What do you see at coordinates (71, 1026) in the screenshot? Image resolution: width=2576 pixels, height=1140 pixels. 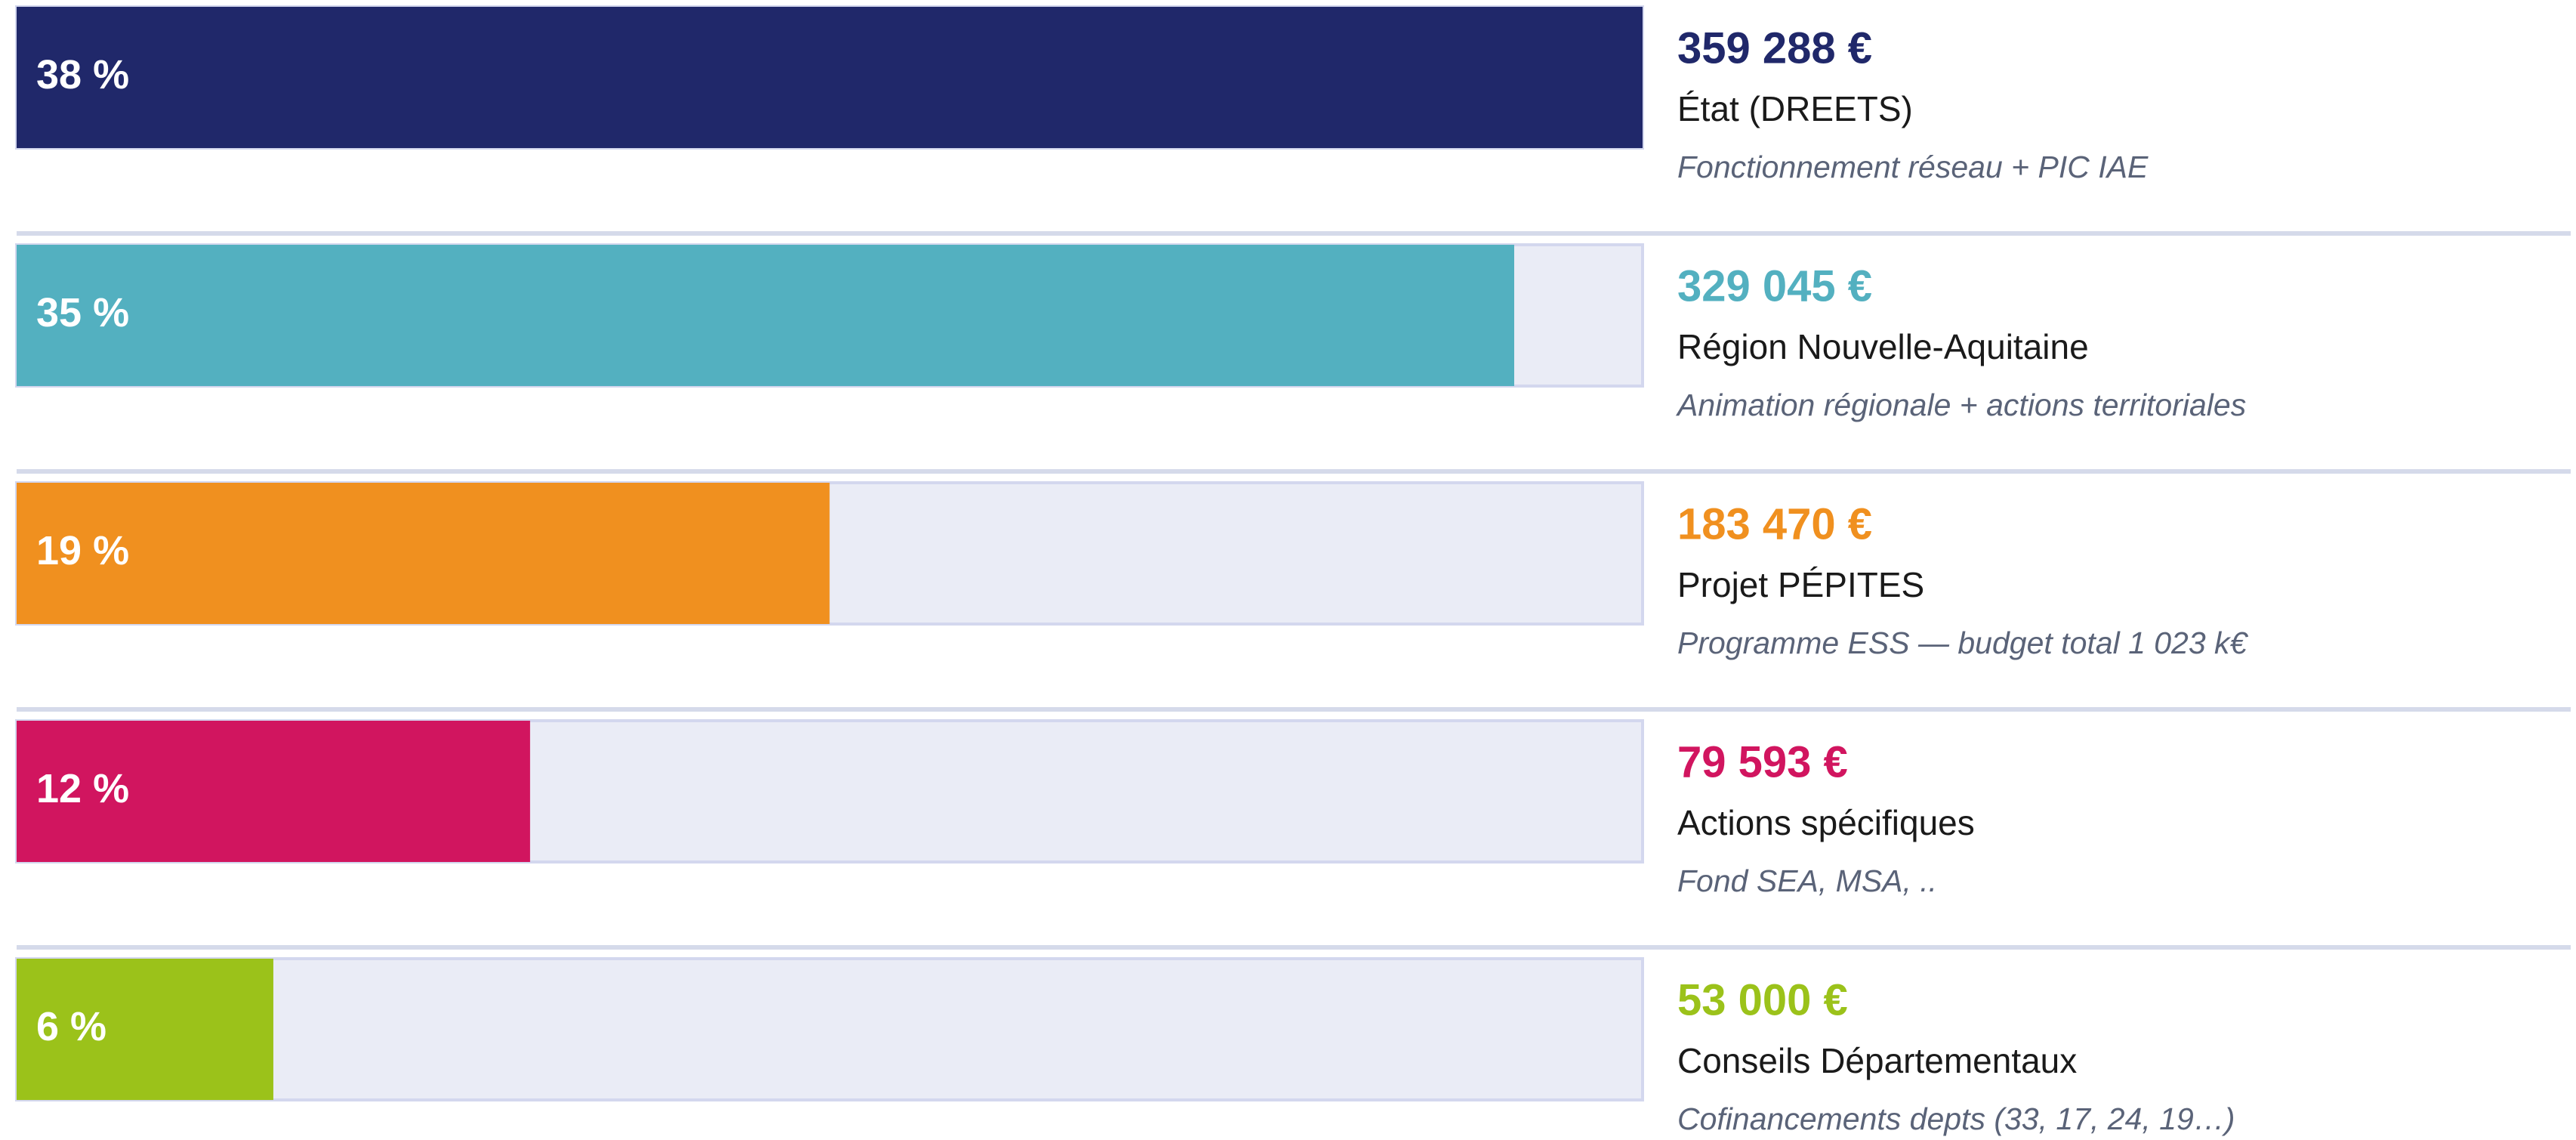 I see `value-label: 6 %` at bounding box center [71, 1026].